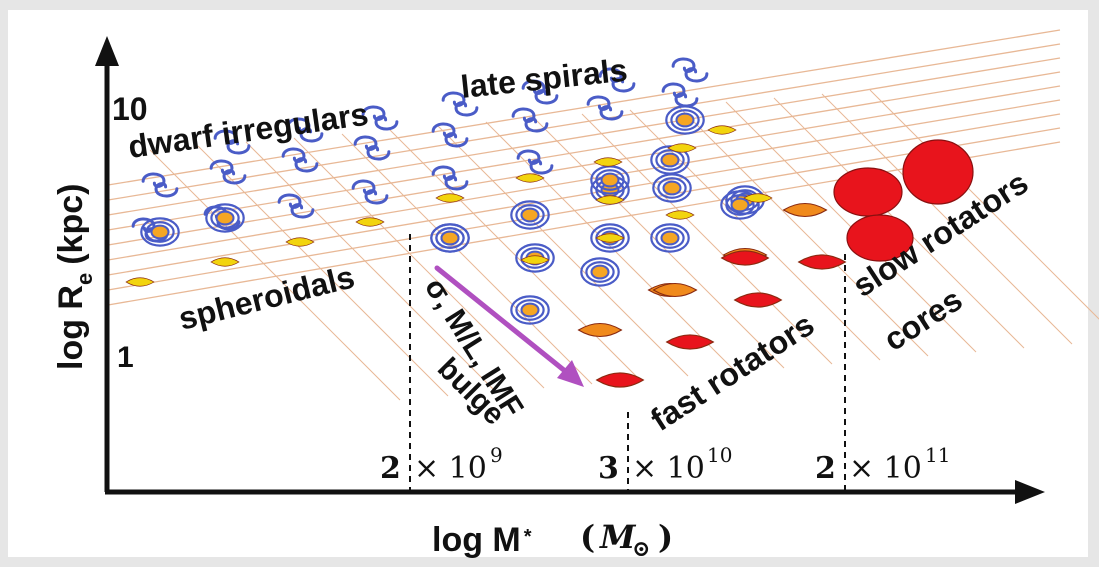 The height and width of the screenshot is (567, 1099). What do you see at coordinates (125, 357) in the screenshot?
I see `y-tick-1: 1` at bounding box center [125, 357].